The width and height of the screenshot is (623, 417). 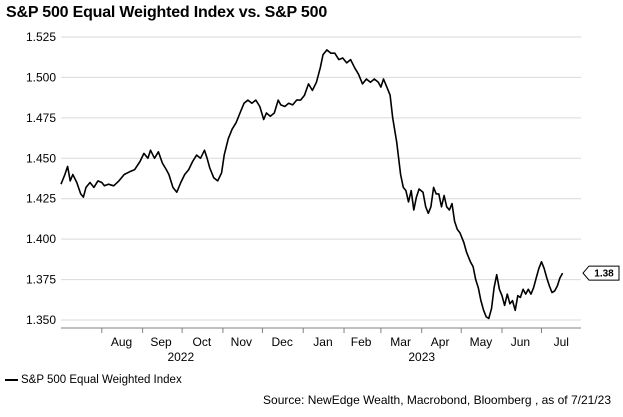 I want to click on y-tick-label: 1.475, so click(x=41, y=118).